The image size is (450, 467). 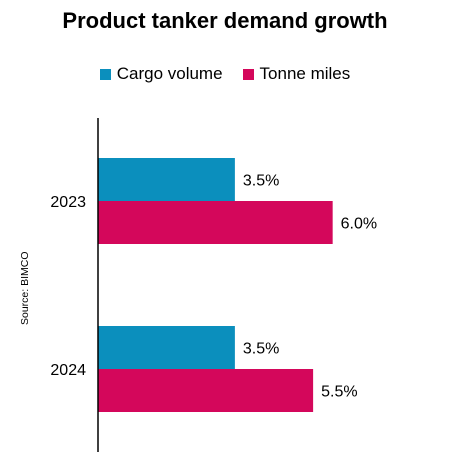 What do you see at coordinates (105, 74) in the screenshot?
I see `legend-swatch-cargo-volume` at bounding box center [105, 74].